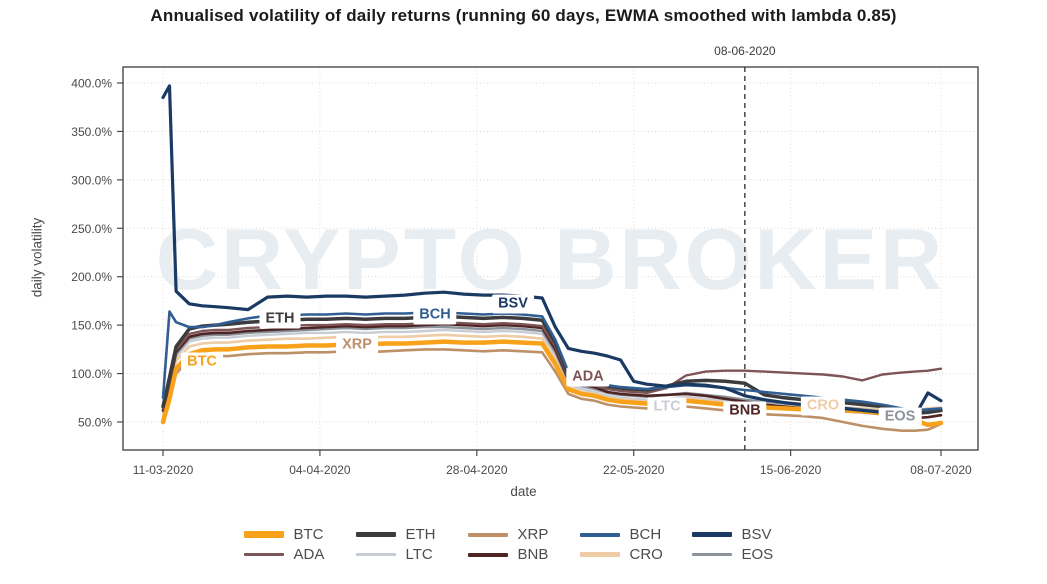 The height and width of the screenshot is (584, 1047). Describe the element at coordinates (634, 470) in the screenshot. I see `x-tick-label: 22-05-2020` at that location.